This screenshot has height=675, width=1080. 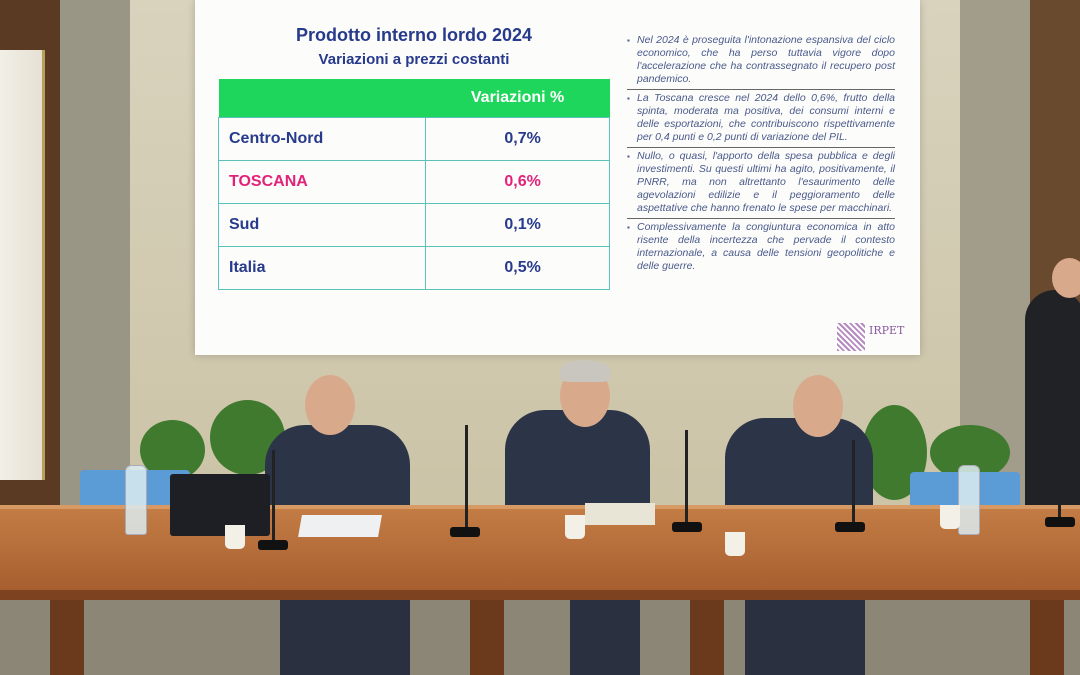 I want to click on laptop, so click(x=220, y=505).